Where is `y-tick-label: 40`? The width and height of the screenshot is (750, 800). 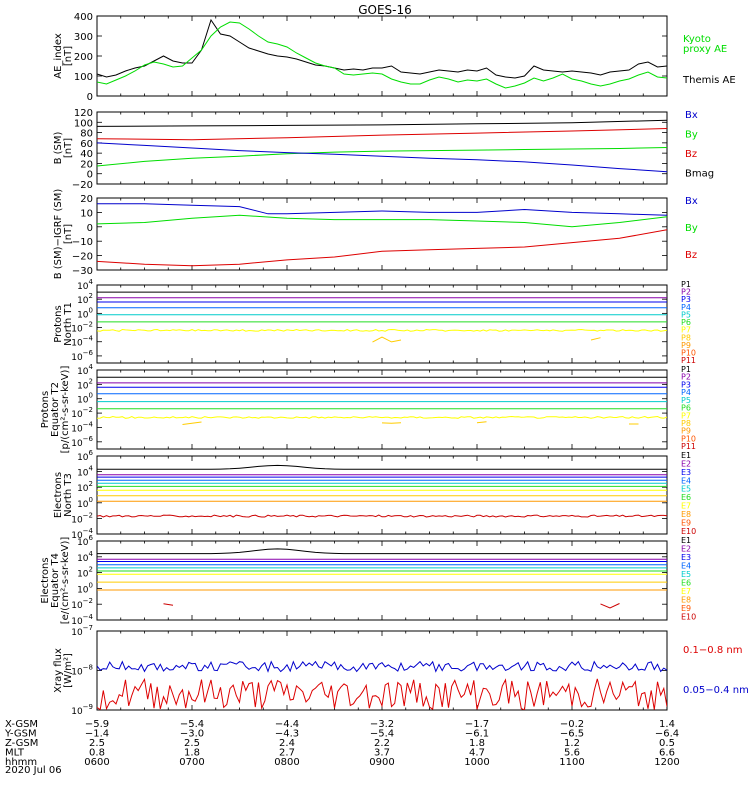
y-tick-label: 40 is located at coordinates (86, 154).